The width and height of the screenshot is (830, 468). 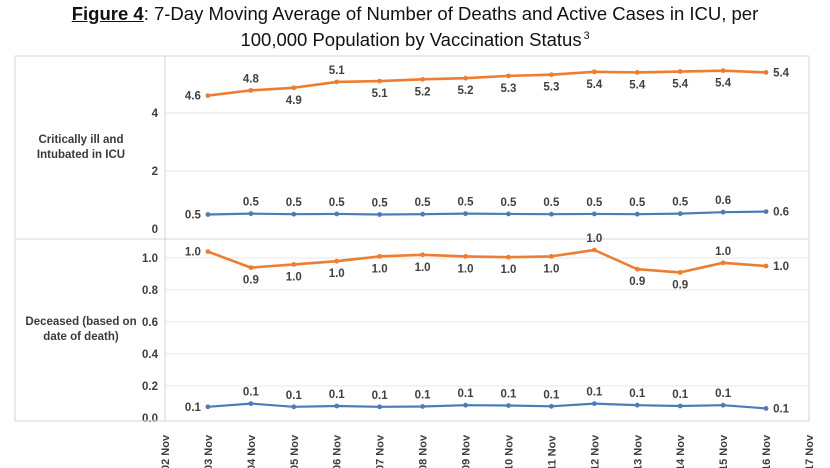 What do you see at coordinates (81, 329) in the screenshot?
I see `panel-label-deceased: Deceased (based on date of death)` at bounding box center [81, 329].